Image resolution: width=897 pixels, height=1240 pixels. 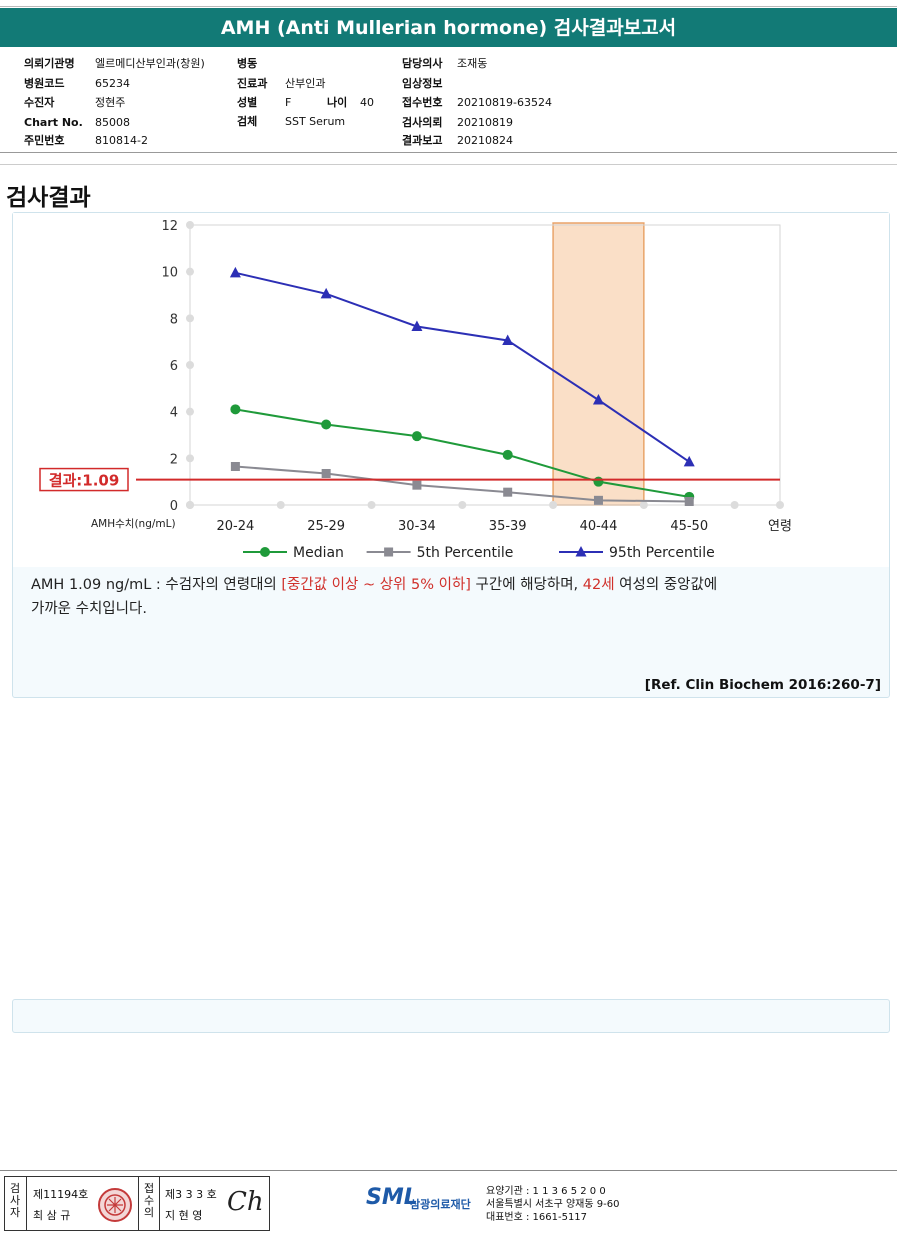 What do you see at coordinates (235, 526) in the screenshot?
I see `x-tick-label: 20-24` at bounding box center [235, 526].